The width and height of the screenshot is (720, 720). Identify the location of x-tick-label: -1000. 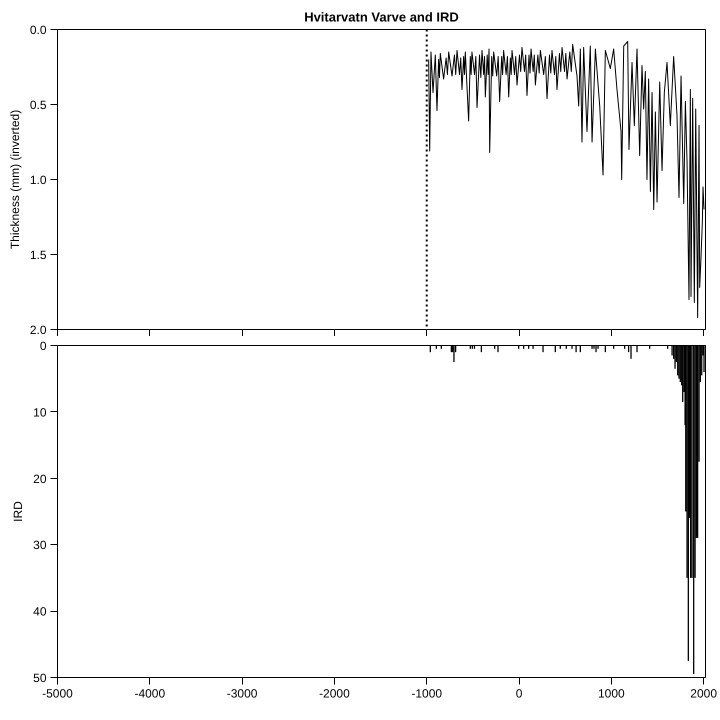
(426, 693).